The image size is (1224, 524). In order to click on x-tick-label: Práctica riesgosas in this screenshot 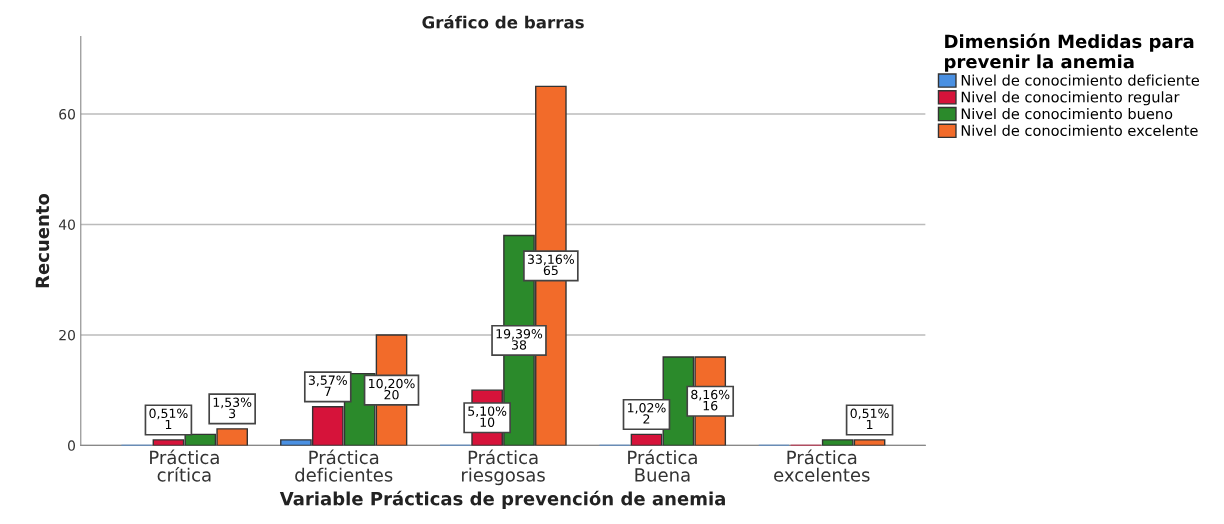, I will do `click(503, 467)`.